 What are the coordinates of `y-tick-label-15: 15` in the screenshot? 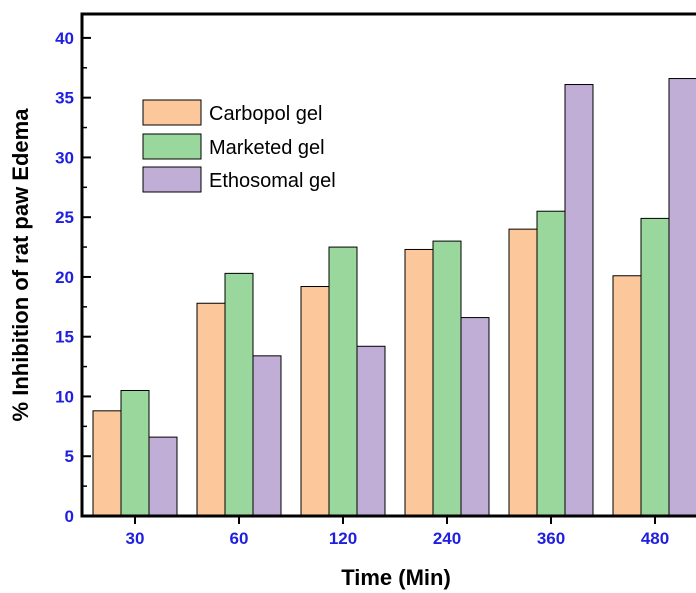 It's located at (64, 337).